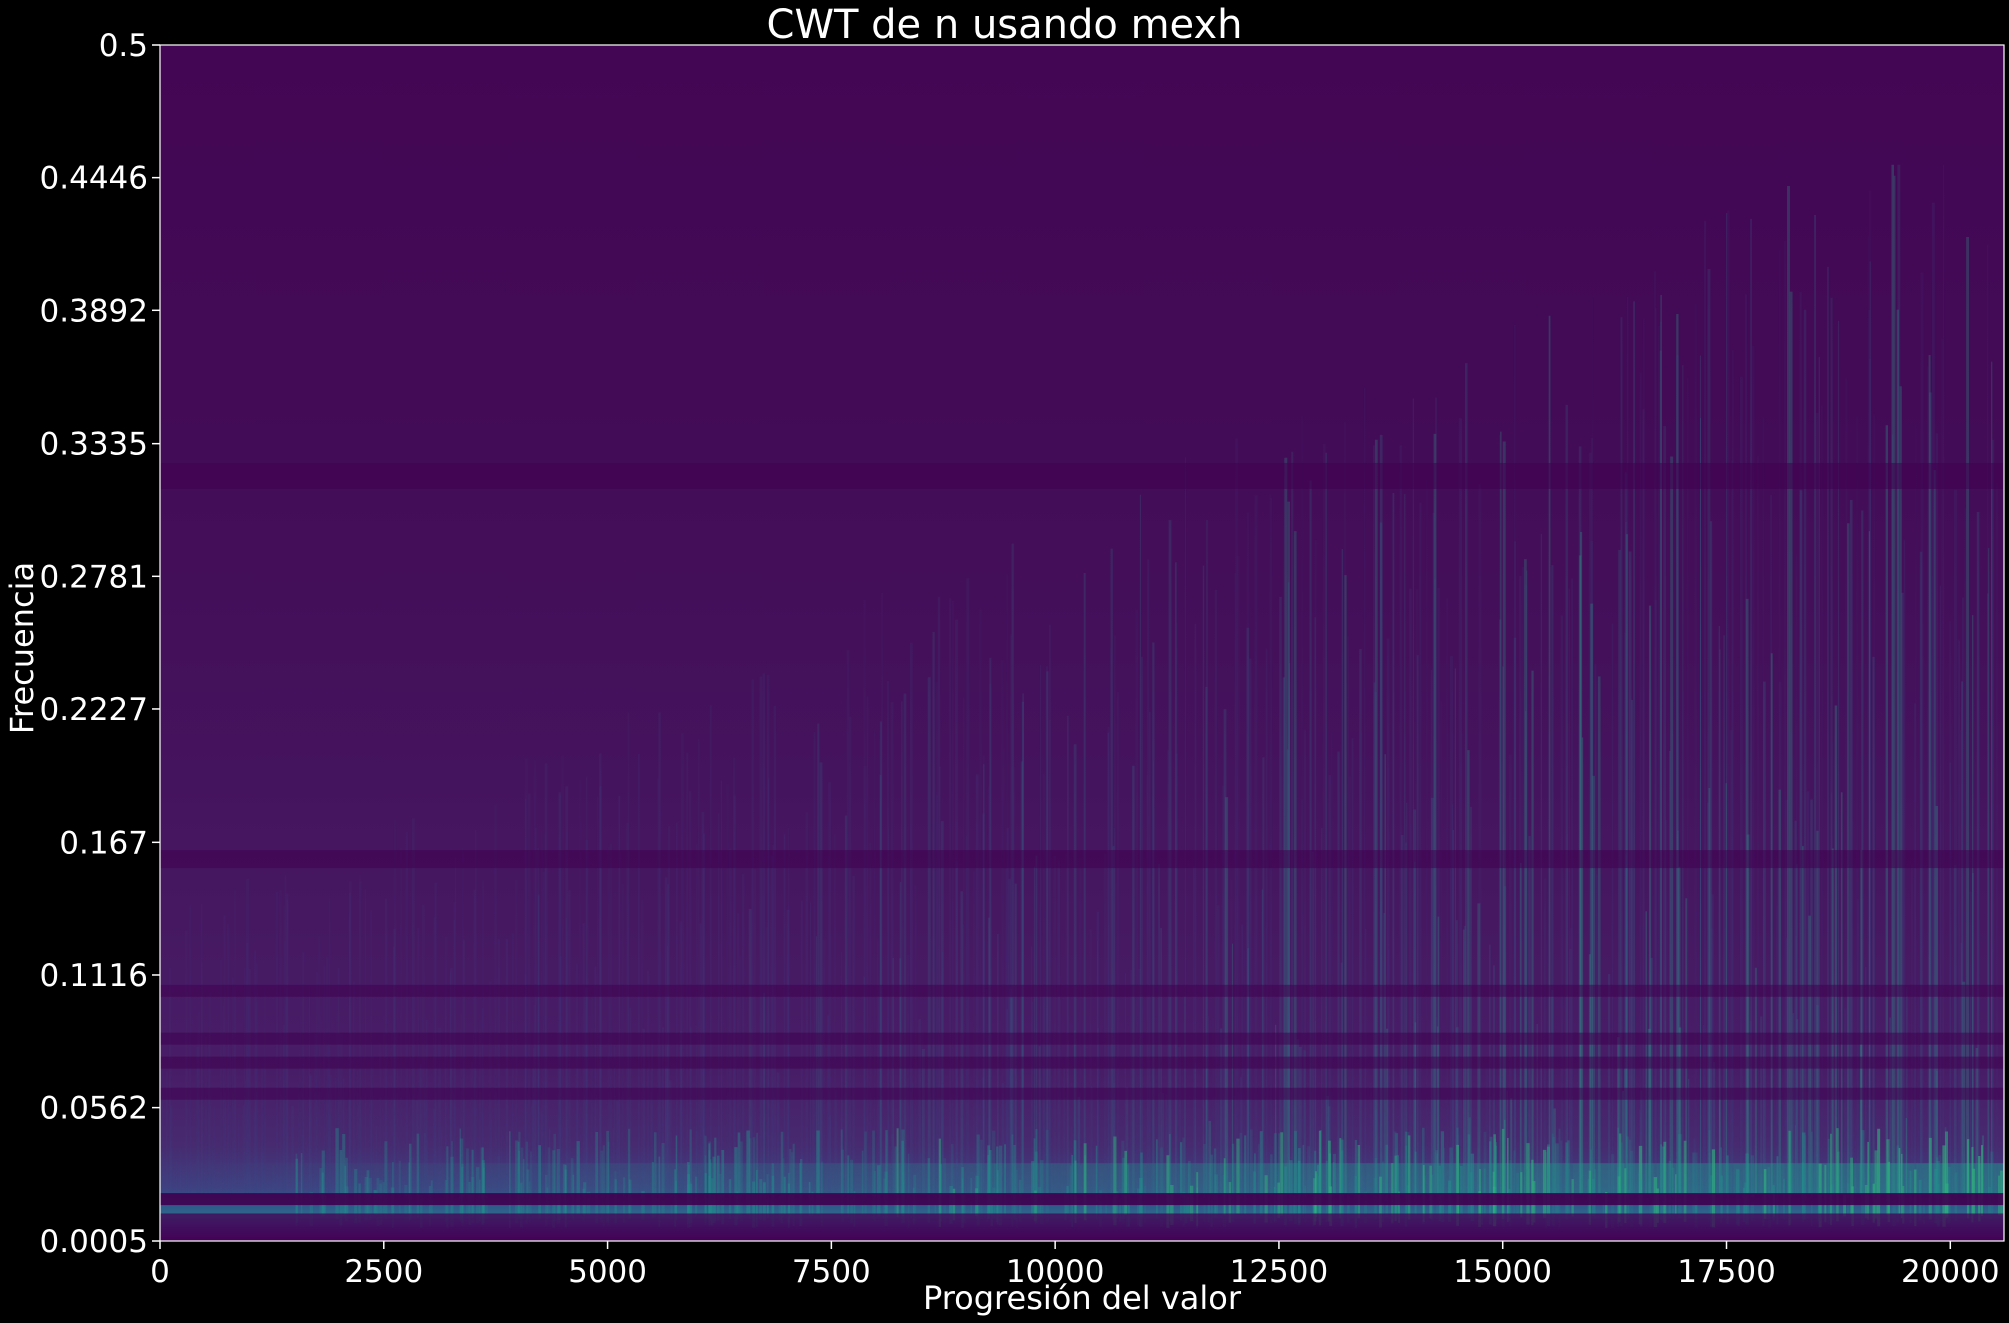  What do you see at coordinates (94, 445) in the screenshot?
I see `y-tick-label: 0.3335` at bounding box center [94, 445].